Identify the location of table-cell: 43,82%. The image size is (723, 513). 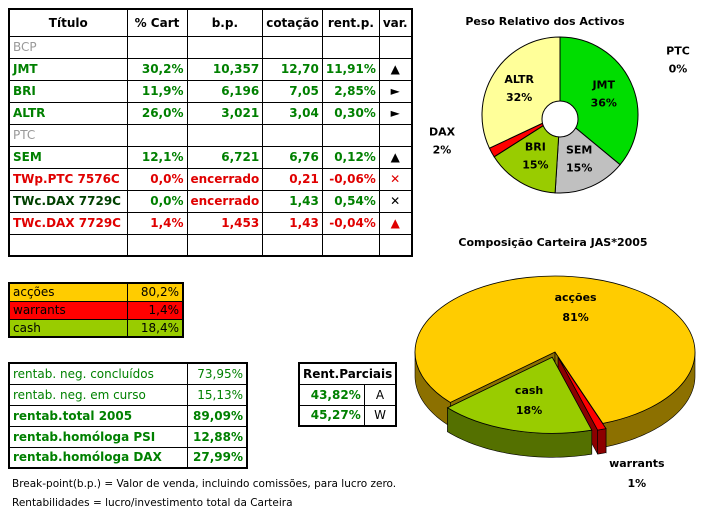
(331, 394).